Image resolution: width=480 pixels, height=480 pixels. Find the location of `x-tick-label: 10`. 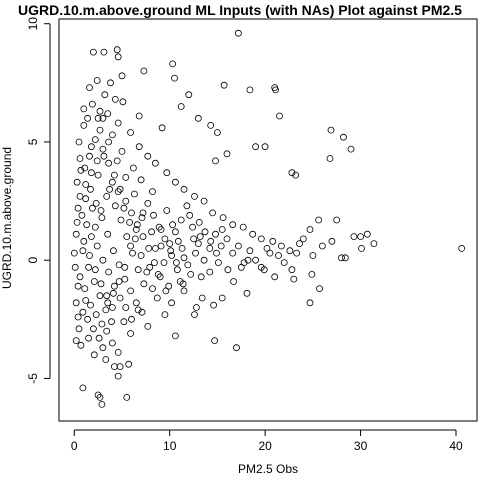

x-tick-label: 10 is located at coordinates (170, 446).